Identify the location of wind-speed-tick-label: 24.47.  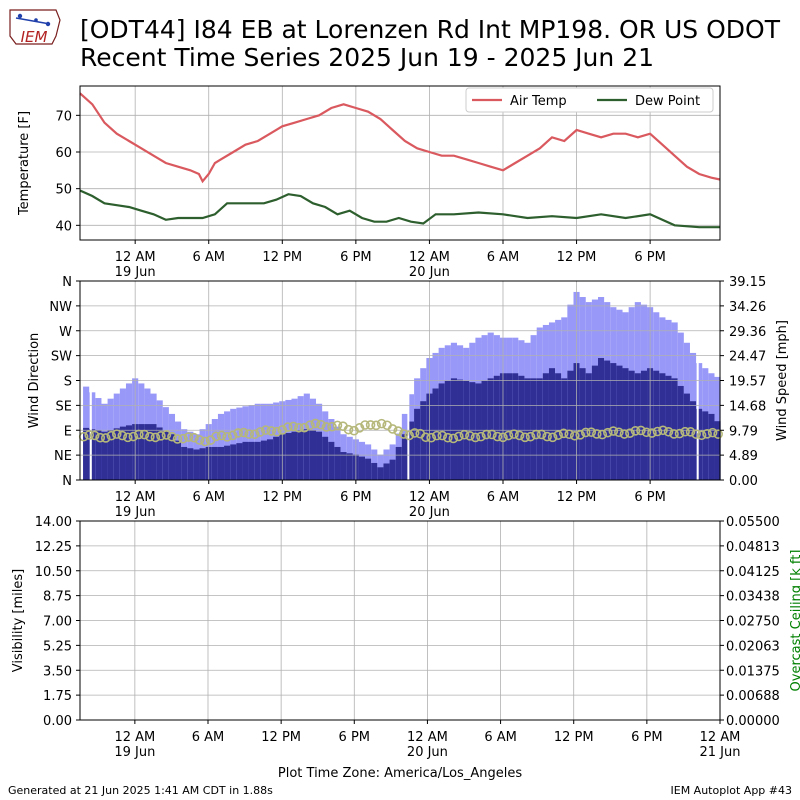
(747, 357).